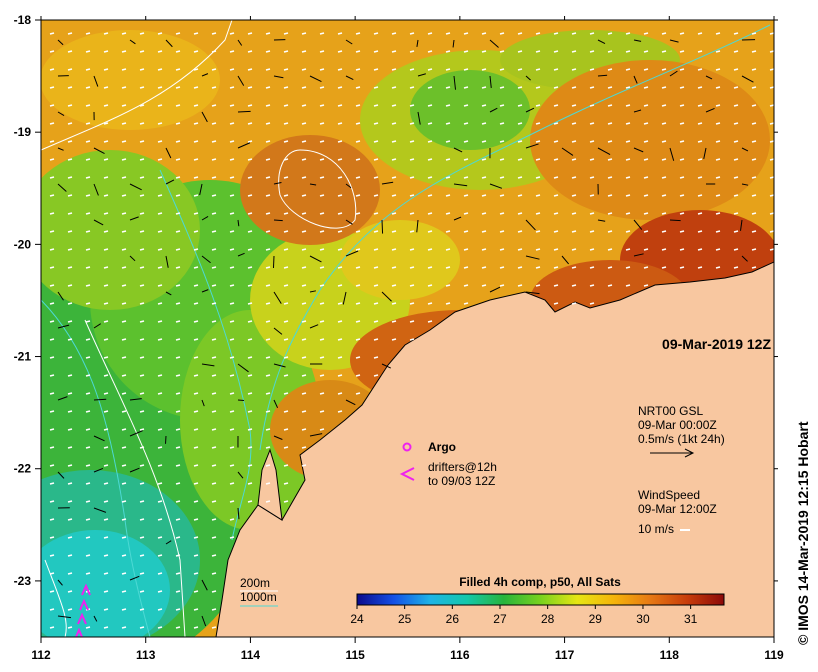  What do you see at coordinates (461, 481) in the screenshot?
I see `drifters-legend-date: to 09/03 12Z` at bounding box center [461, 481].